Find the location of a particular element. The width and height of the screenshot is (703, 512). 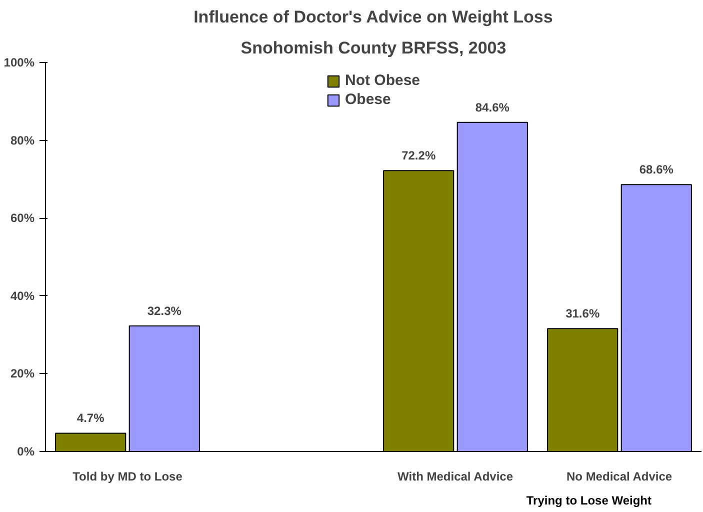

data-label: 68.6% is located at coordinates (656, 169).